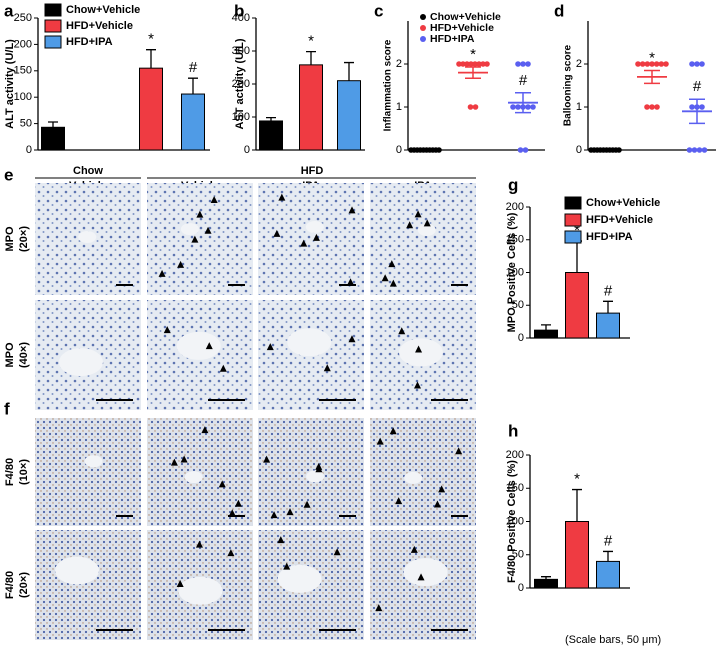 The width and height of the screenshot is (720, 648). What do you see at coordinates (613, 640) in the screenshot?
I see `scale-note: (Scale bars, 50 μm)` at bounding box center [613, 640].